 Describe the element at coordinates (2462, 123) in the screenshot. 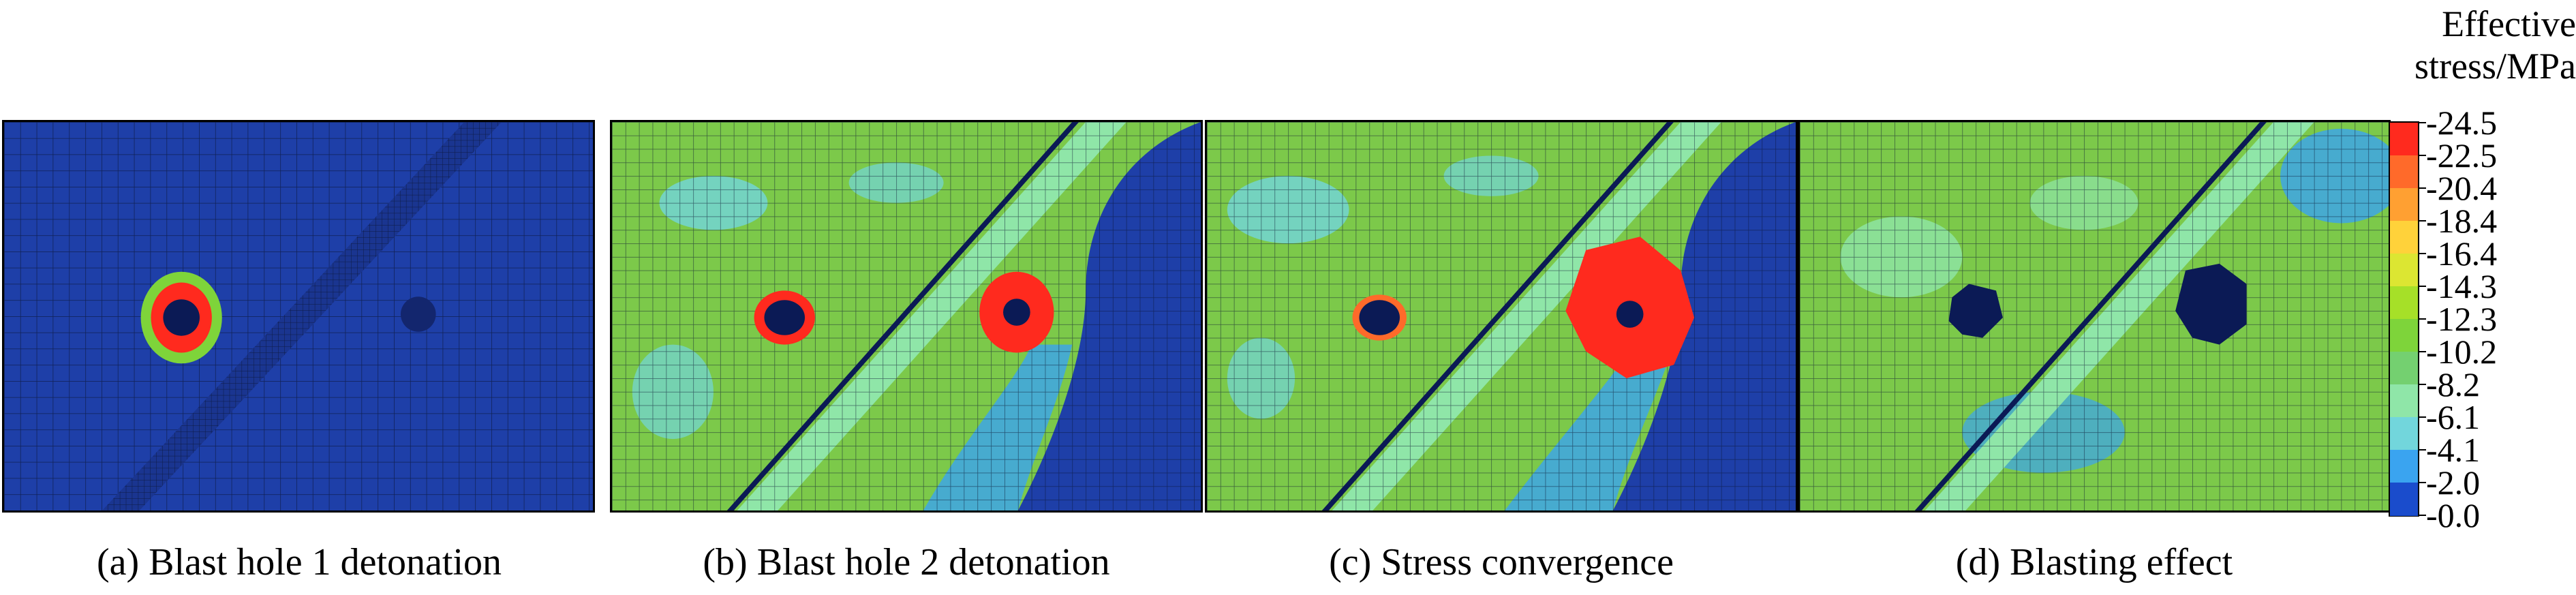

I see `colorbar-tick-label: -24.5` at that location.